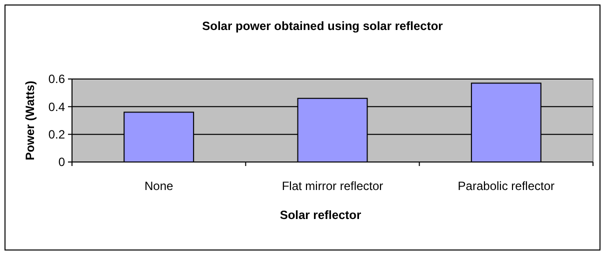  What do you see at coordinates (30, 120) in the screenshot?
I see `y-axis-title: Power (Watts)` at bounding box center [30, 120].